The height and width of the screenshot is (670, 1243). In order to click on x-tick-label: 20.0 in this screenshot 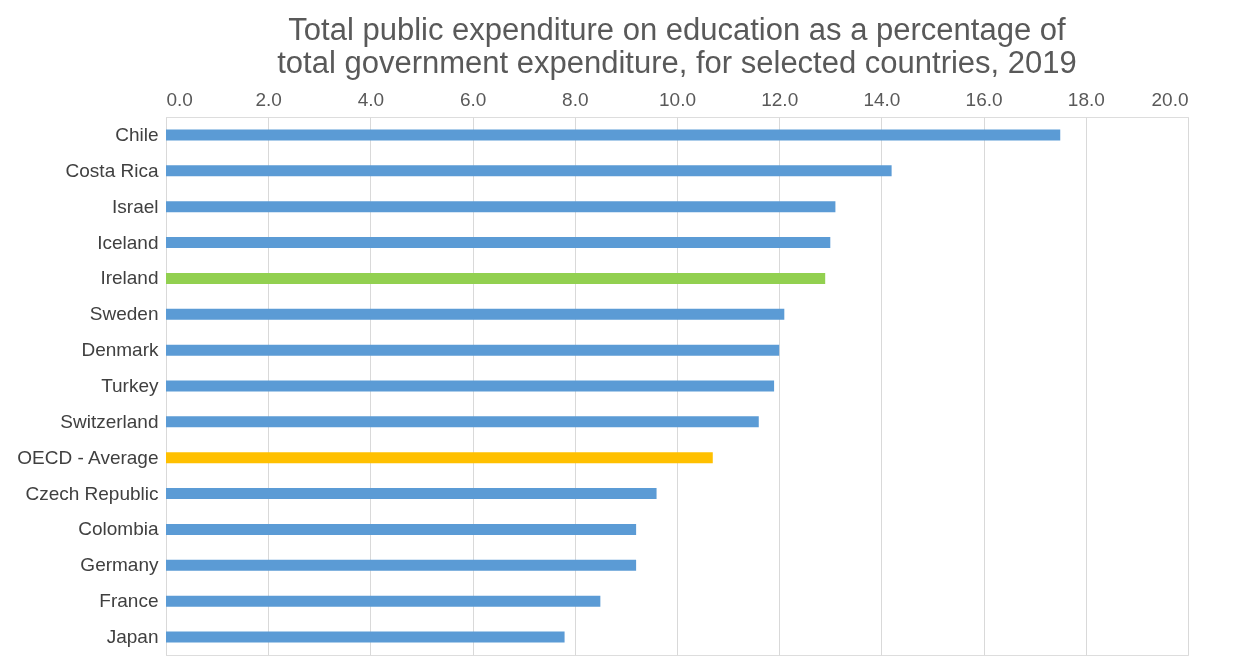, I will do `click(1170, 99)`.